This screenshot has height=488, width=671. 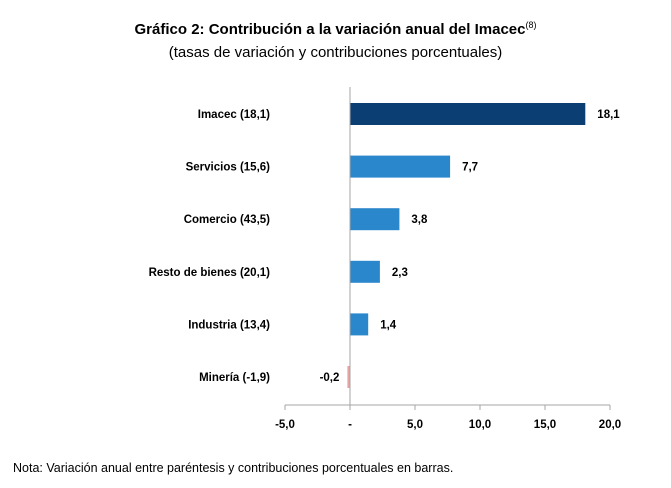 I want to click on category-label-4: Industria (13,4), so click(x=229, y=325).